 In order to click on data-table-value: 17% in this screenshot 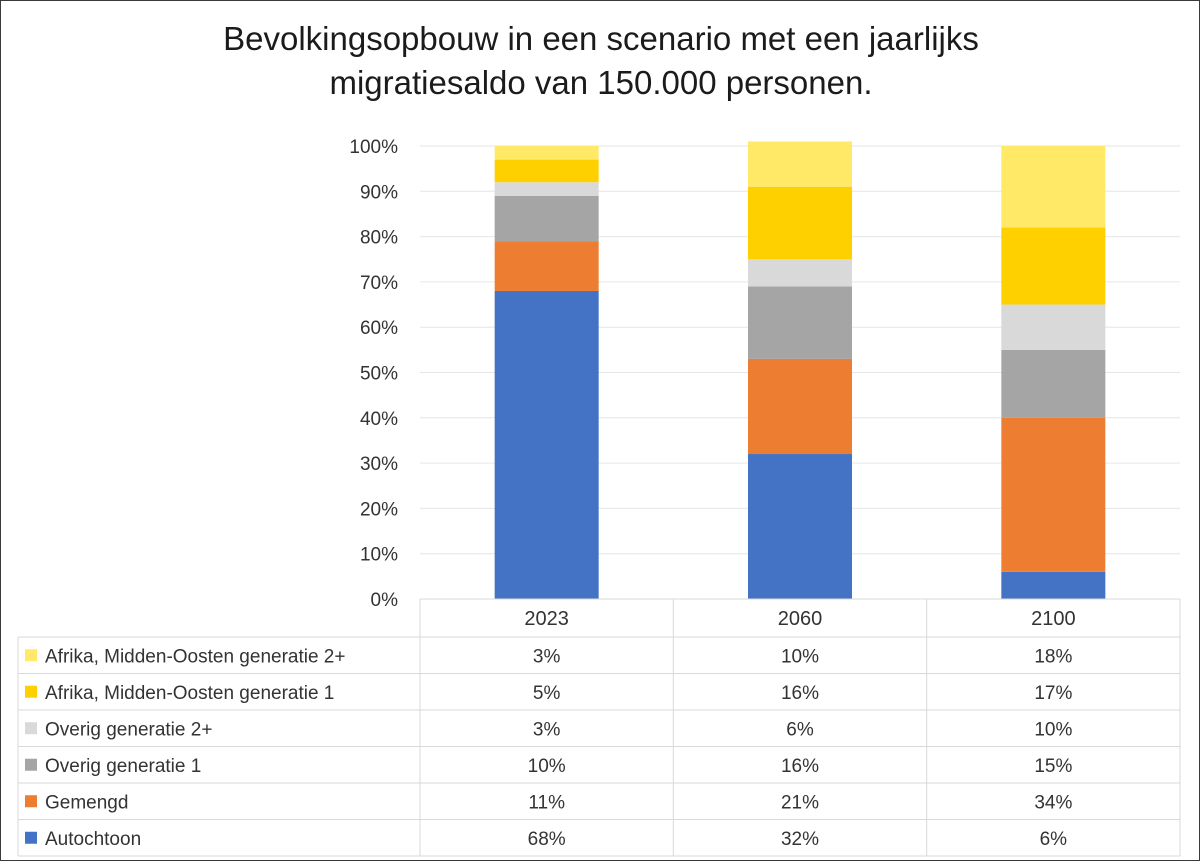, I will do `click(1053, 693)`.